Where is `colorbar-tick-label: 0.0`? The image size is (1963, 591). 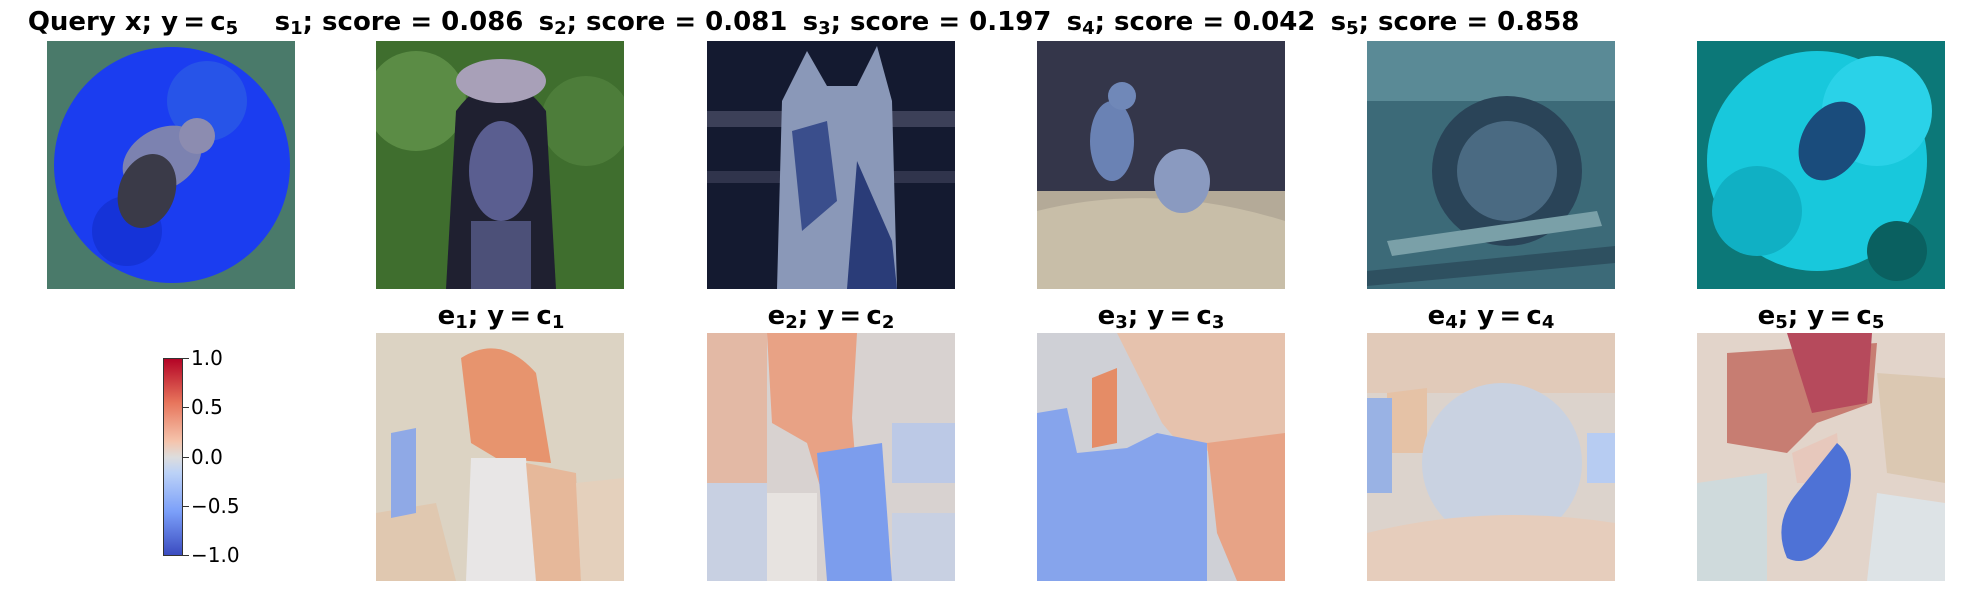 colorbar-tick-label: 0.0 is located at coordinates (207, 457).